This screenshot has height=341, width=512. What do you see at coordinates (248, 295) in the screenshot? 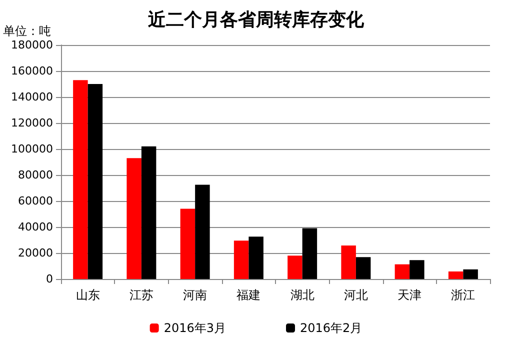
I see `x-tick-label: 福建` at bounding box center [248, 295].